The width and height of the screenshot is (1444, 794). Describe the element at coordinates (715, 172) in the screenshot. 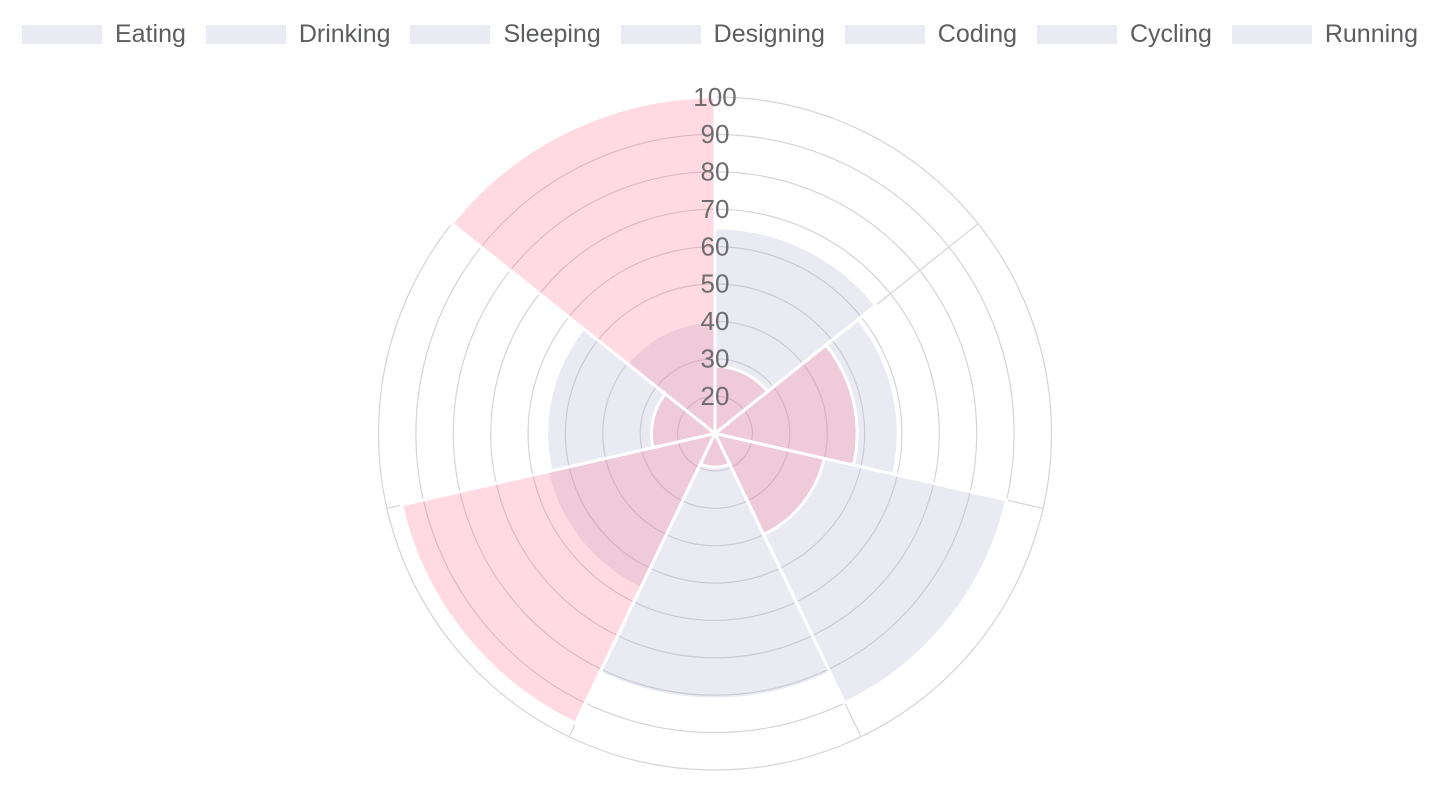

I see `radial-tick-label-80: 80` at that location.